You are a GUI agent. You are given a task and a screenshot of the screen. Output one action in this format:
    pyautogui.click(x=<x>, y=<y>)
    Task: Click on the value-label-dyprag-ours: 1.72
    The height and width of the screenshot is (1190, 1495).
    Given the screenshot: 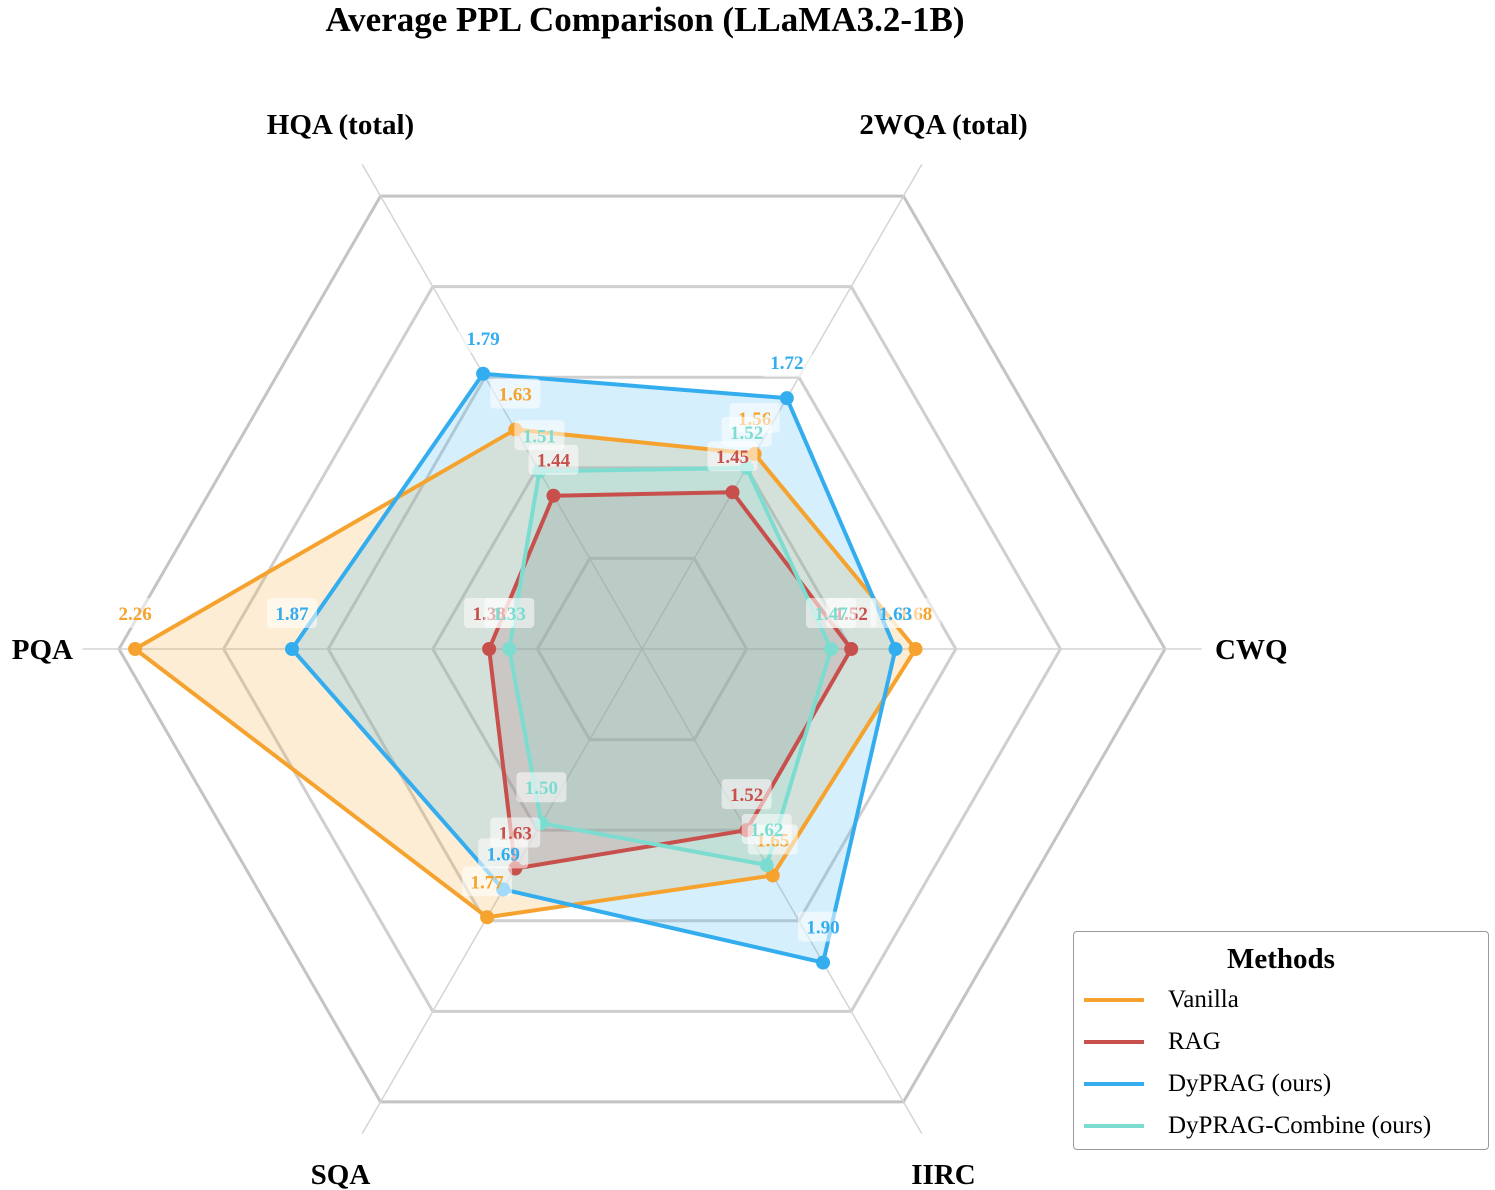 What is the action you would take?
    pyautogui.click(x=786, y=362)
    